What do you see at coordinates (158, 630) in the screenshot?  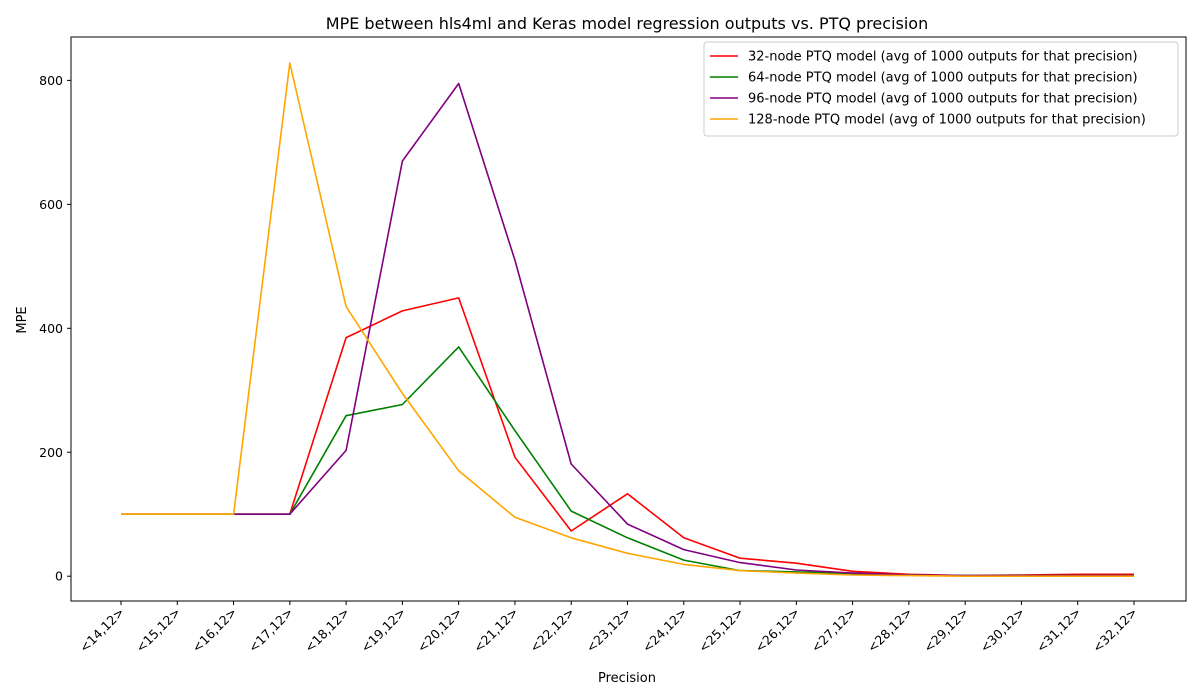 I see `x-tick-label: <15,12>` at bounding box center [158, 630].